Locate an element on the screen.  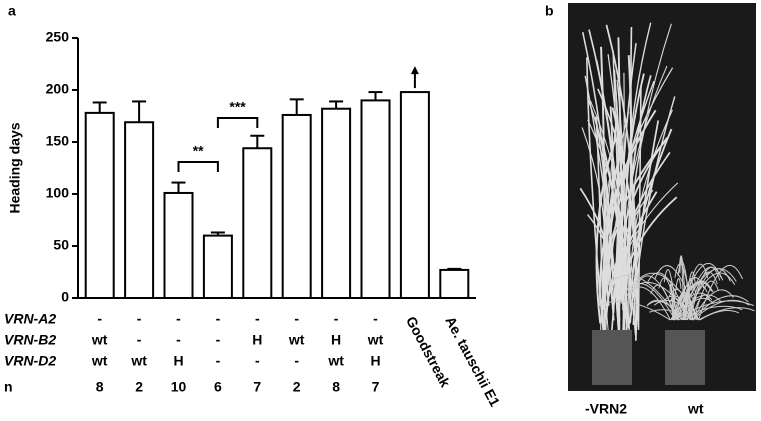
y-tick-label: 0 is located at coordinates (65, 297).